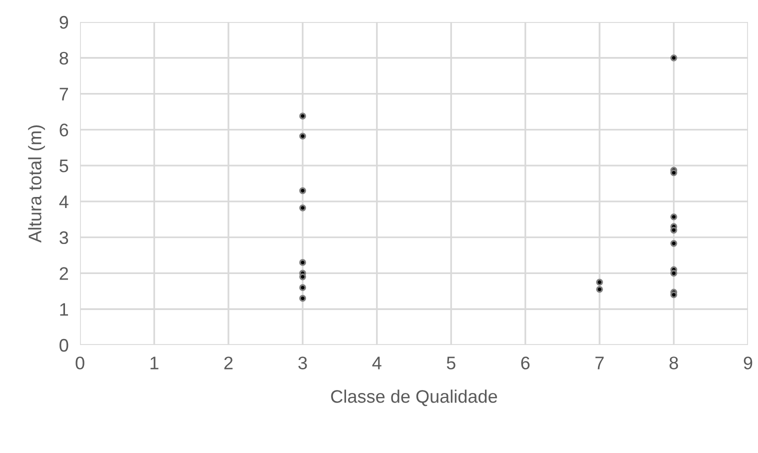 Image resolution: width=758 pixels, height=453 pixels. I want to click on y-tick-label: 4, so click(63, 202).